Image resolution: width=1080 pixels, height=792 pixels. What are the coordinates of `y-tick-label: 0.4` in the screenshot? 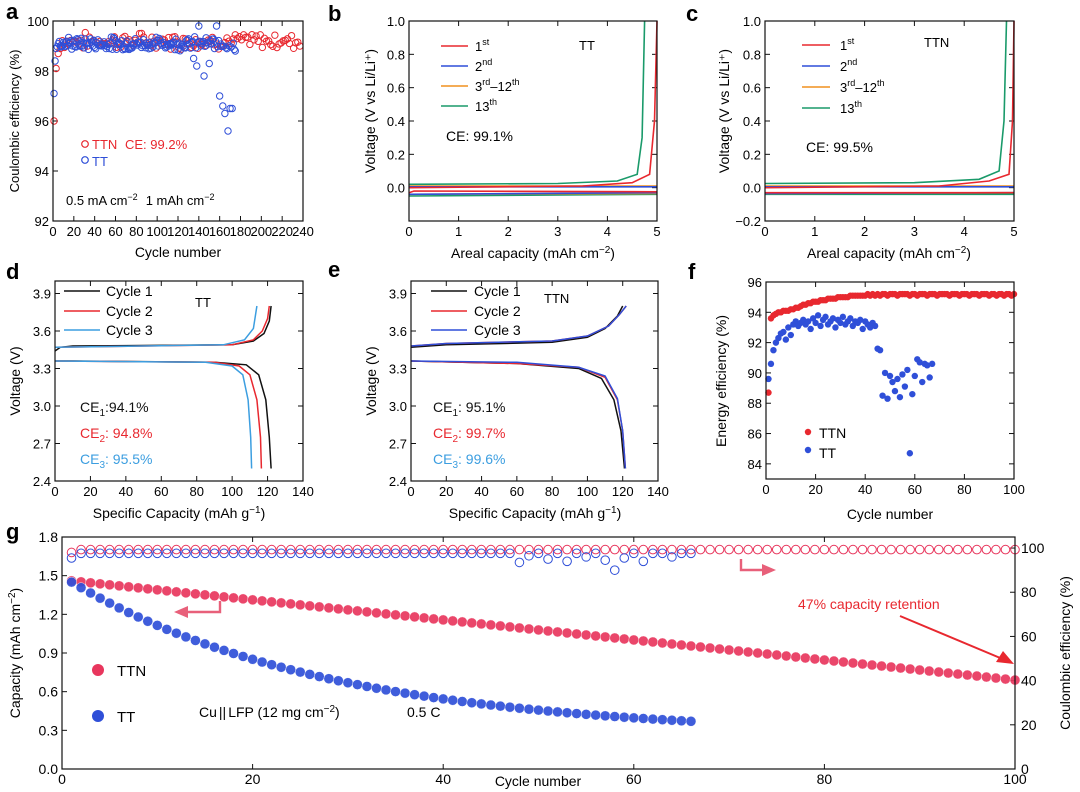 It's located at (752, 121).